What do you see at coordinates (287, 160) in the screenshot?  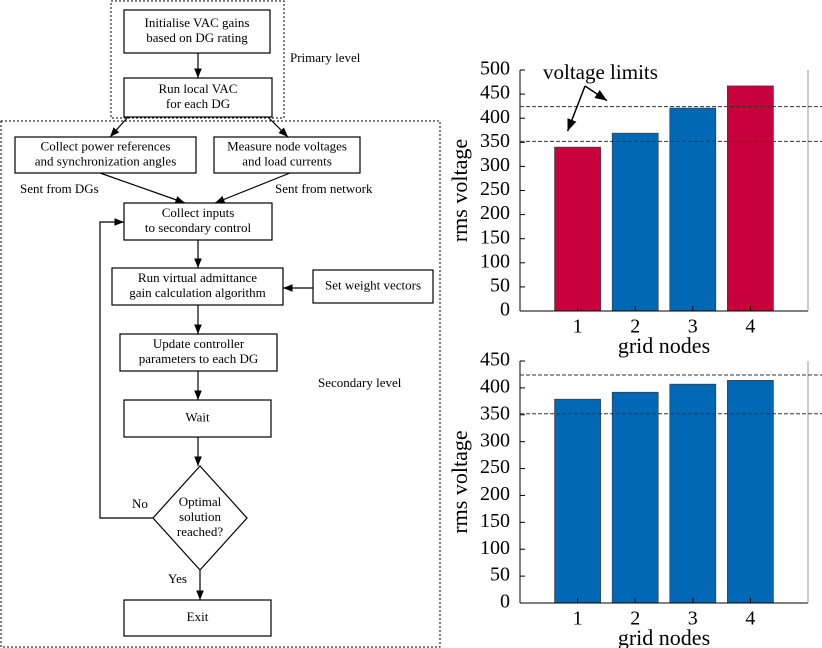 I see `node-text: and load currents` at bounding box center [287, 160].